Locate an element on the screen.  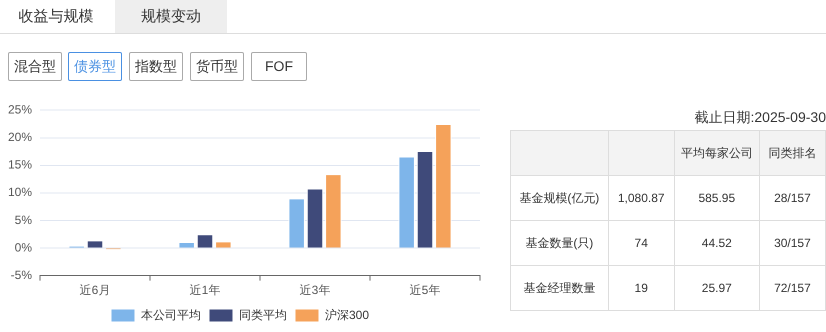
x-tick-label: 近5年 is located at coordinates (425, 290).